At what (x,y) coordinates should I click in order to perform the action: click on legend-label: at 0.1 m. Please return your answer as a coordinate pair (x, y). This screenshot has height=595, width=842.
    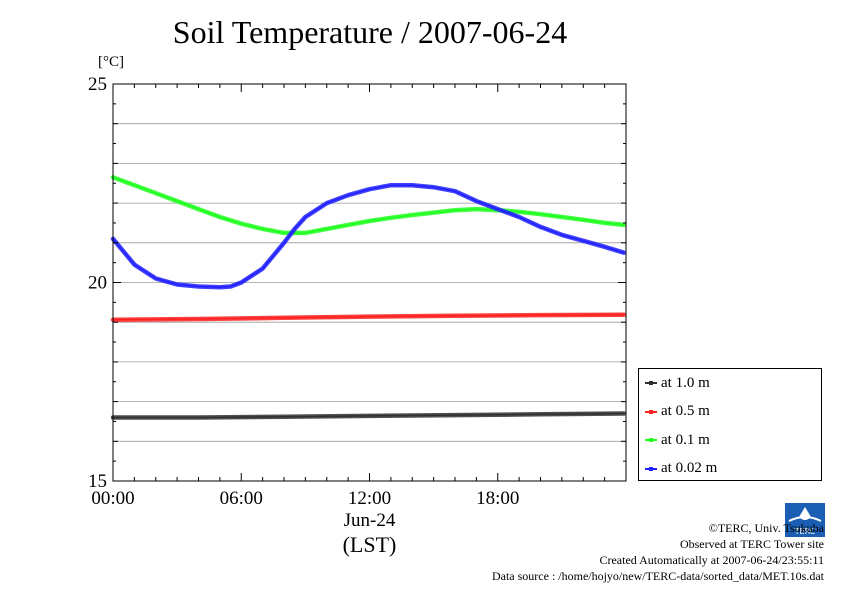
    Looking at the image, I should click on (685, 439).